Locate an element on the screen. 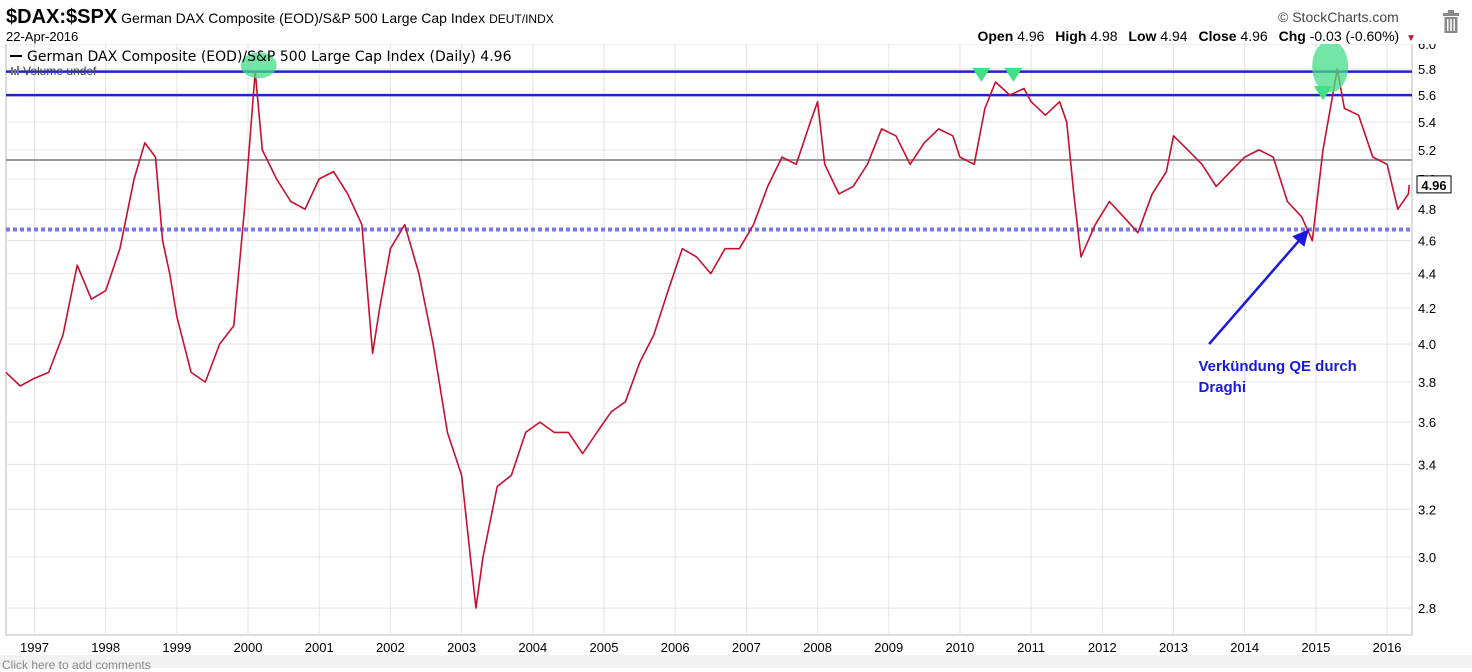 This screenshot has height=672, width=1472. last-value-label: 4.96 is located at coordinates (1433, 185).